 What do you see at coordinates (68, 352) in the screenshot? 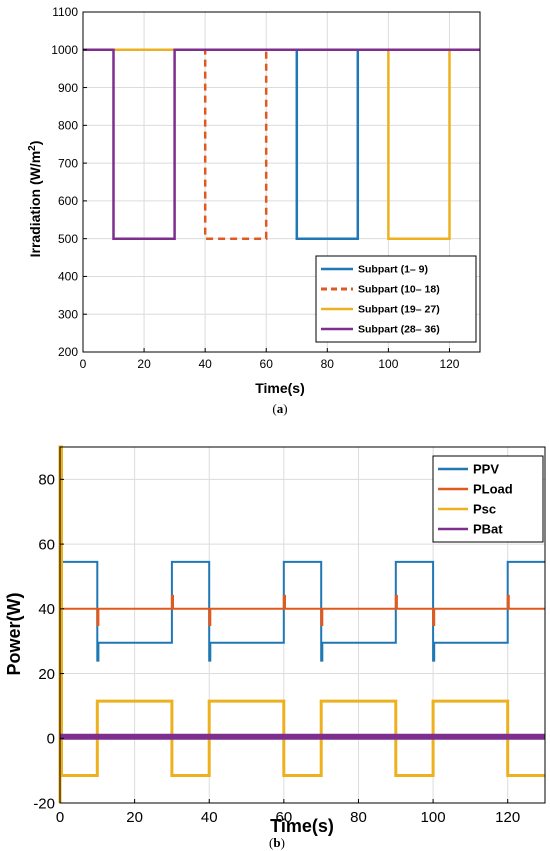
I see `chart-a-y-tick-0: 200` at bounding box center [68, 352].